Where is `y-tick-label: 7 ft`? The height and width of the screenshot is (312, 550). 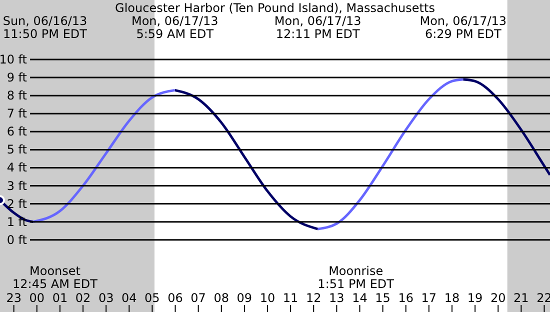 y-tick-label: 7 ft is located at coordinates (17, 113).